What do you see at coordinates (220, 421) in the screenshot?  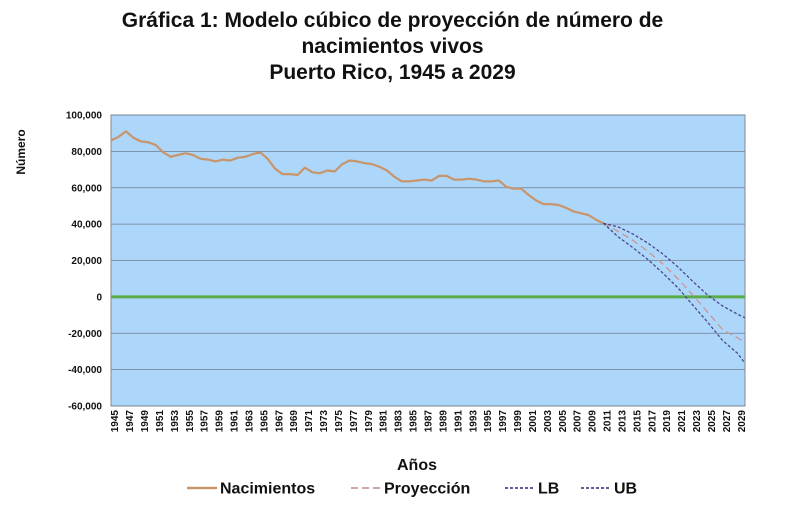 I see `x-tick-label: 1959` at bounding box center [220, 421].